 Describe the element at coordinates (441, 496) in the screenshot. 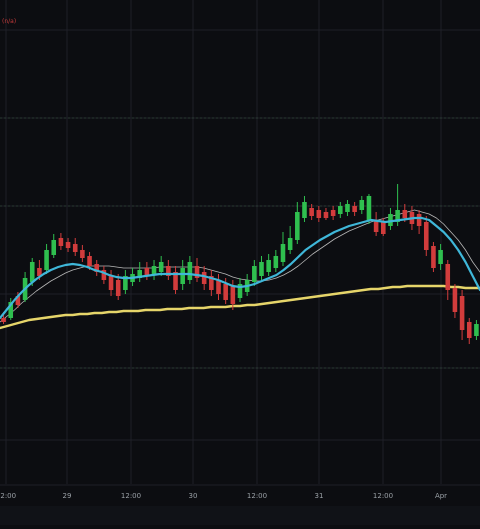

I see `x-tick-label: Apr` at that location.